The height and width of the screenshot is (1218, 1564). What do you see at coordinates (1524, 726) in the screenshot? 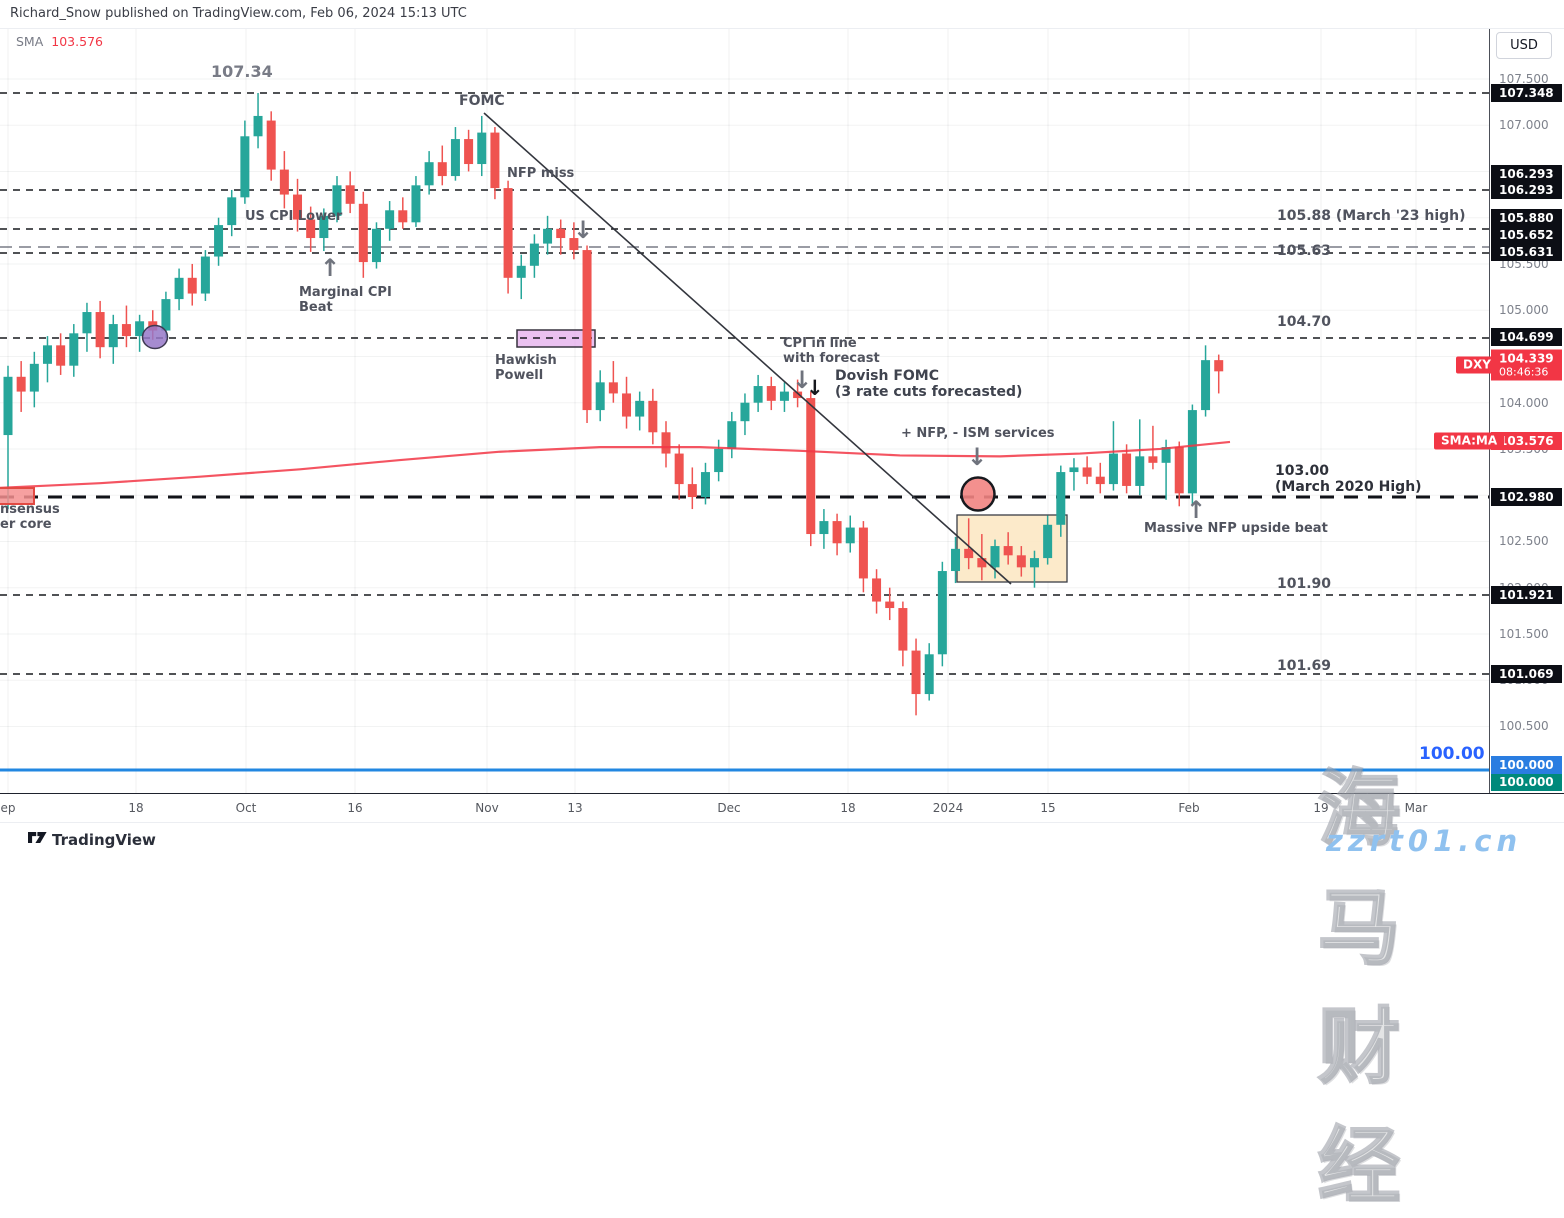
I see `price-tick: 100.500` at bounding box center [1524, 726].